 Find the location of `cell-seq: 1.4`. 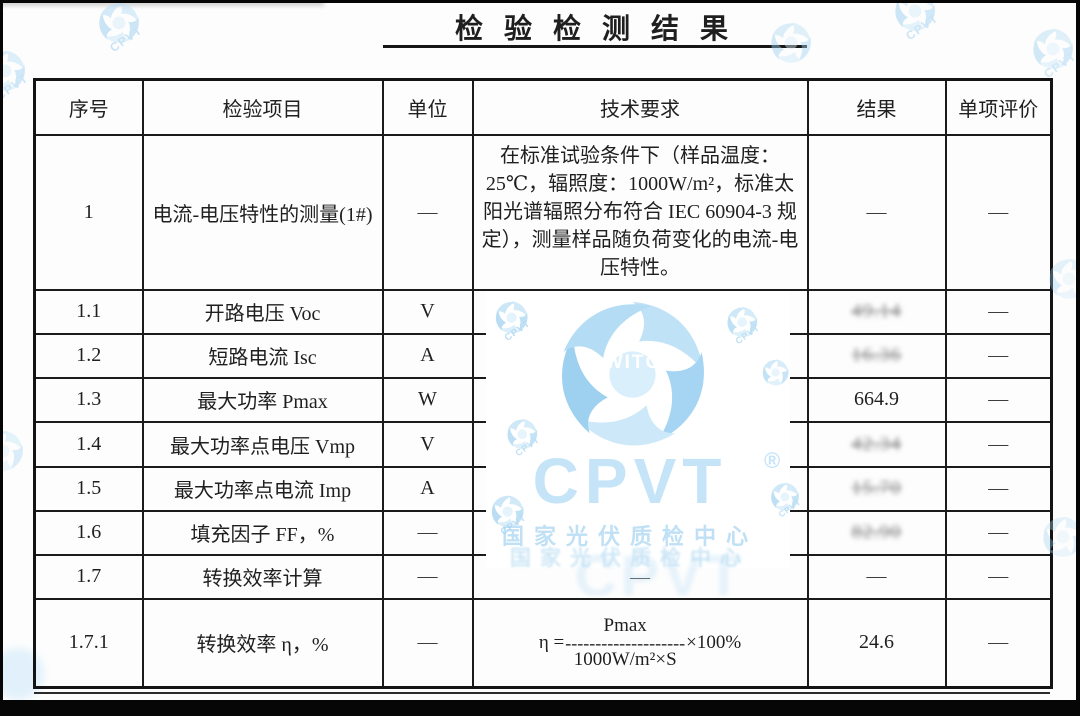

cell-seq: 1.4 is located at coordinates (88, 444).